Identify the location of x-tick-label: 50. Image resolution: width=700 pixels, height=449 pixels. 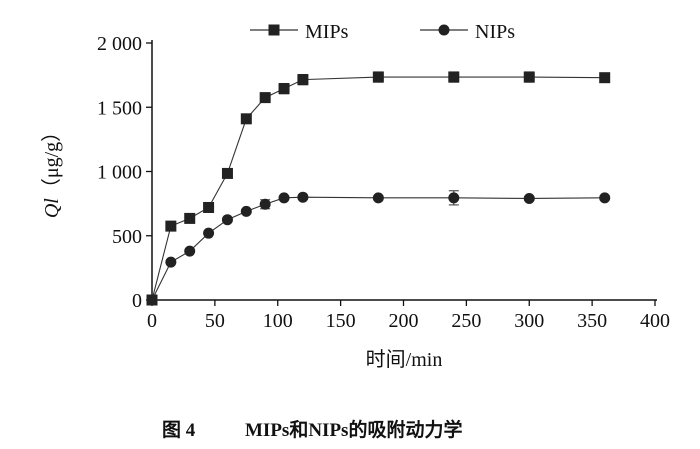
(215, 321).